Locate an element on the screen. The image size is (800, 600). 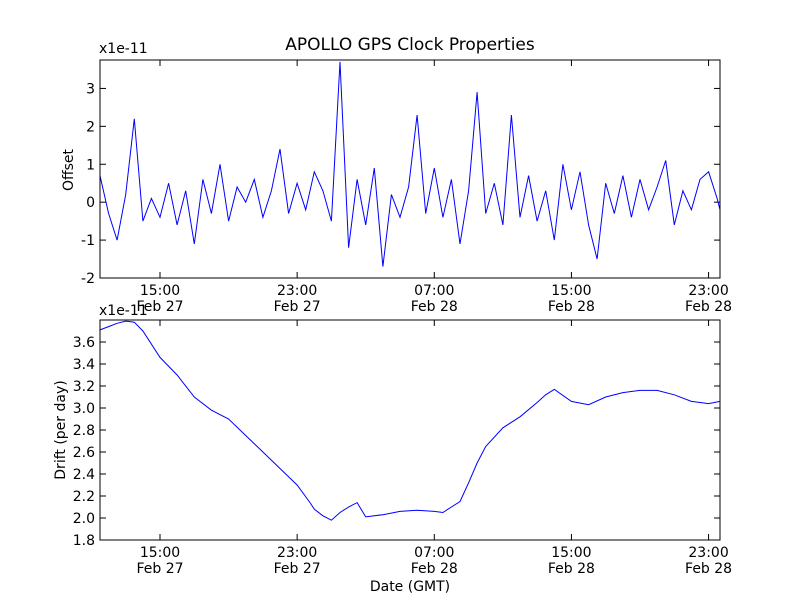
offset-ytick-label: 0 is located at coordinates (90, 203).